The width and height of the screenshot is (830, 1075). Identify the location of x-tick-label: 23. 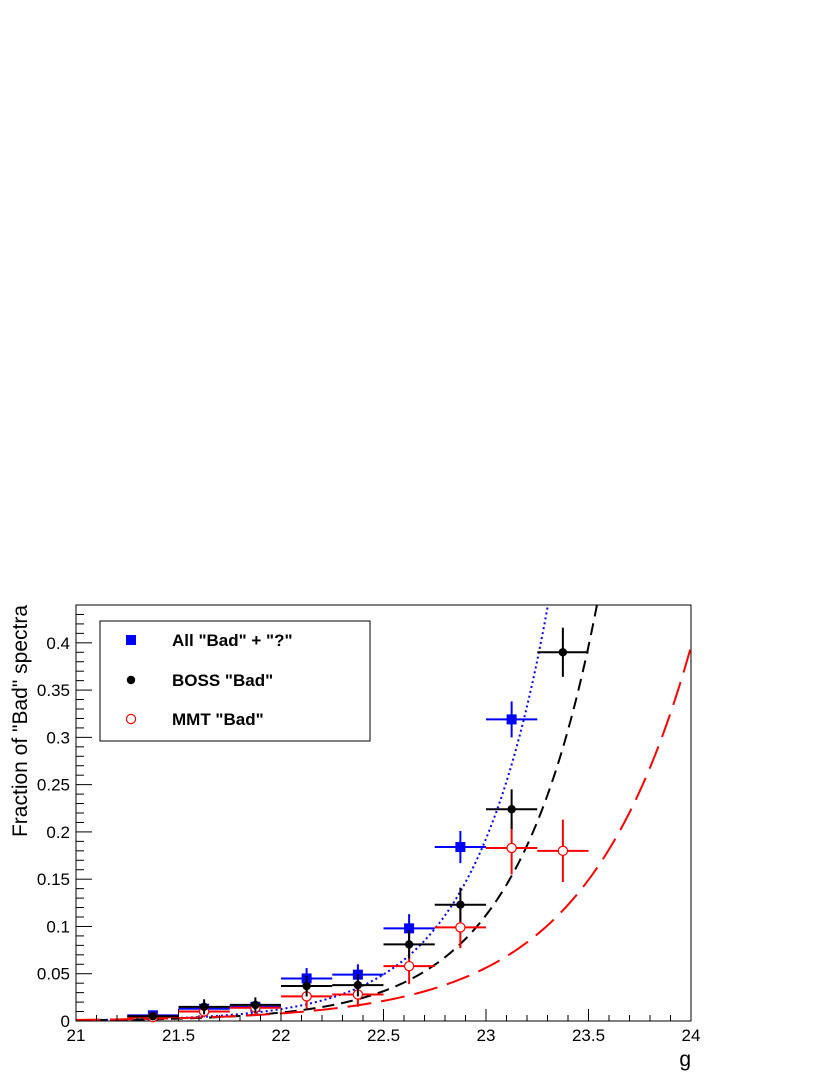
(486, 1035).